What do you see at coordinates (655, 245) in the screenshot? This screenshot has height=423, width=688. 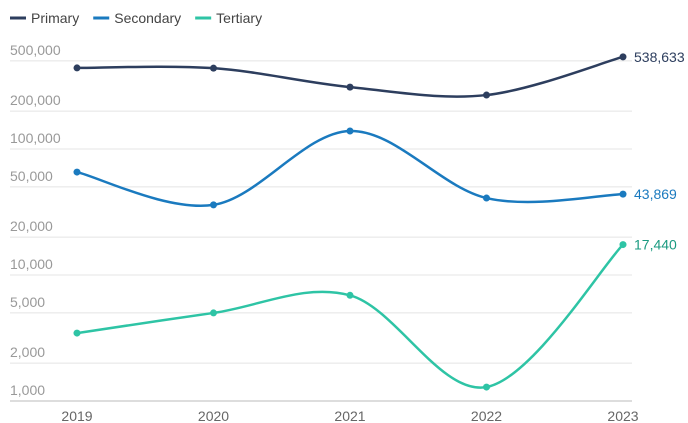 I see `data-label: 17,440` at bounding box center [655, 245].